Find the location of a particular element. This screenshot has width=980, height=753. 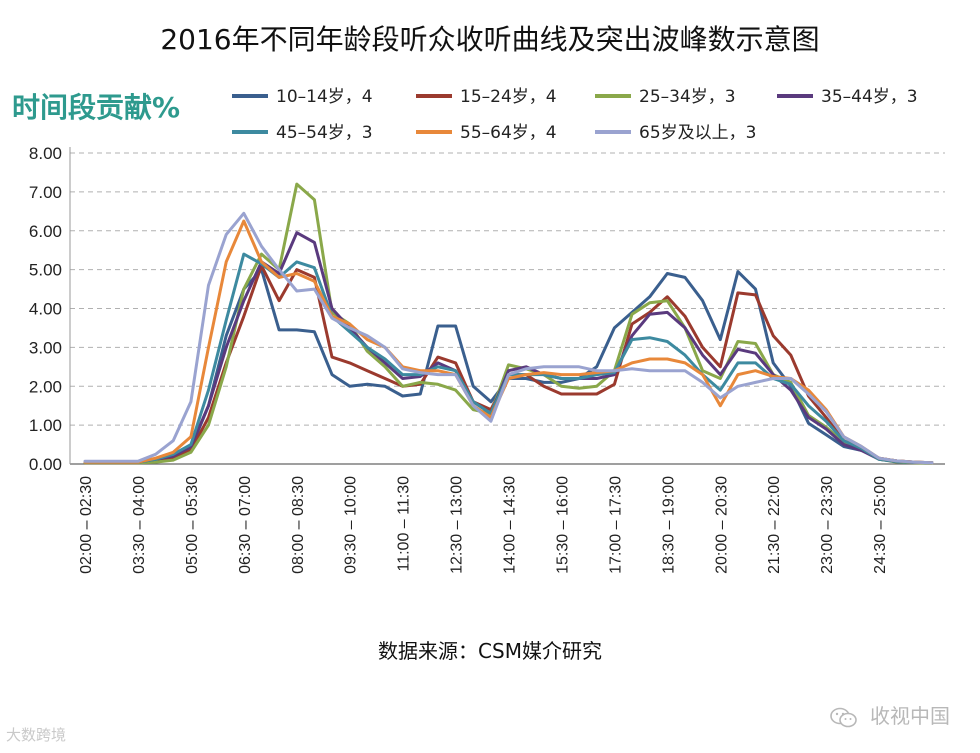

legend-item: 55–64岁，4 is located at coordinates (486, 133).